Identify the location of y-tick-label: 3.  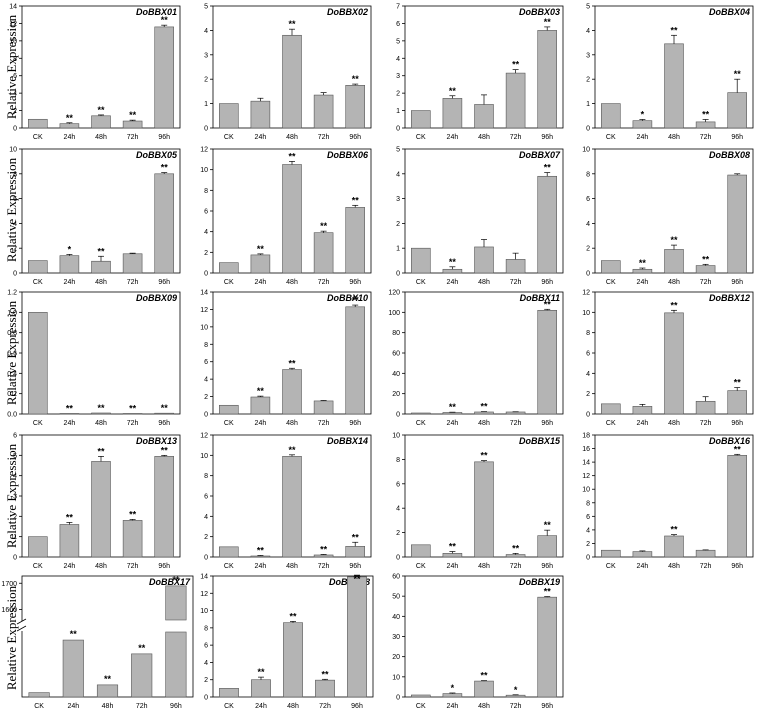
(588, 55).